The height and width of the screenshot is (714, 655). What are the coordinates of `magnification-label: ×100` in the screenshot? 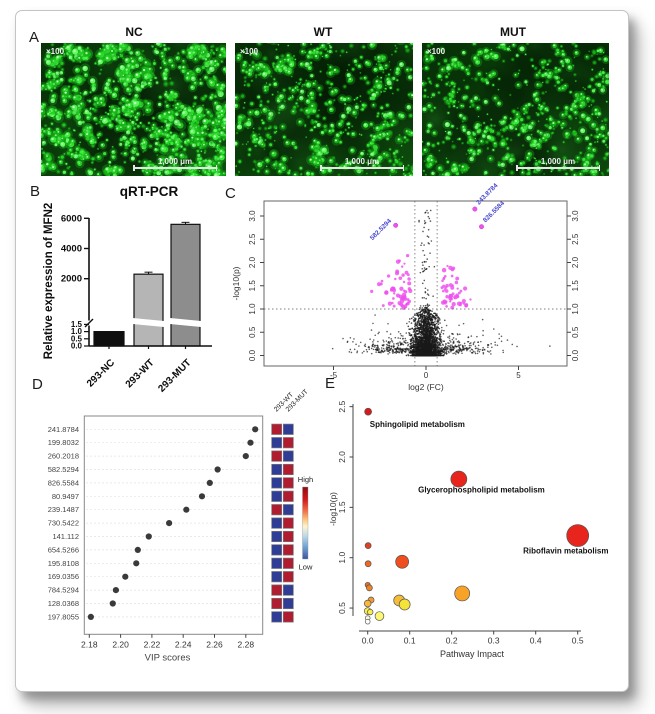 It's located at (249, 51).